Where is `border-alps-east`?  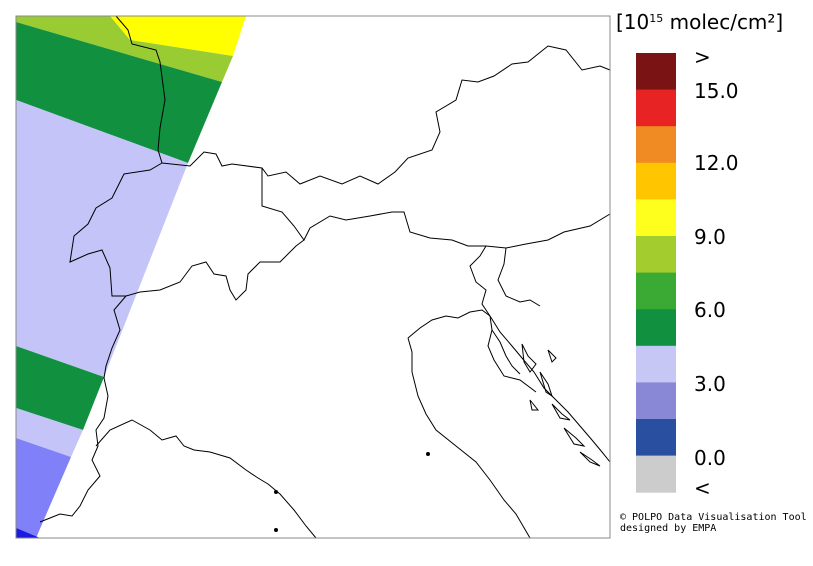
border-alps-east is located at coordinates (436, 208).